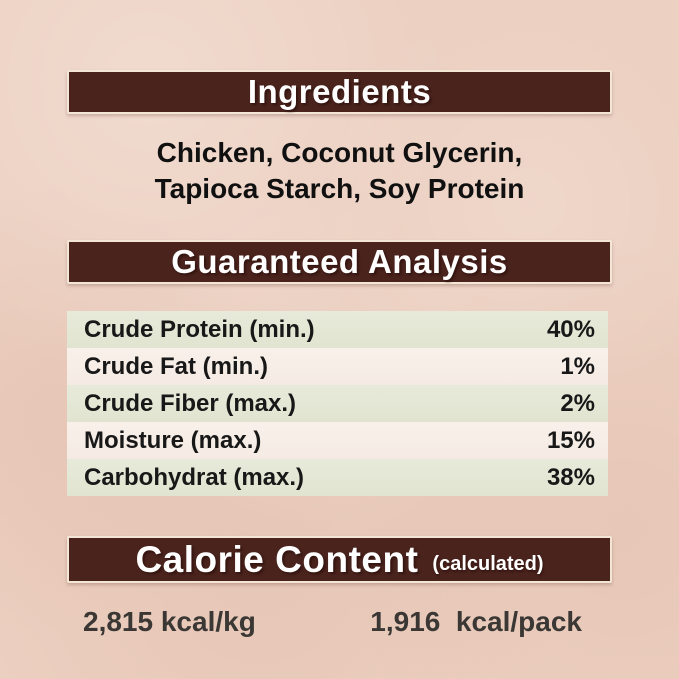  What do you see at coordinates (337, 366) in the screenshot?
I see `table-row: Crude Fat (min.) 1%` at bounding box center [337, 366].